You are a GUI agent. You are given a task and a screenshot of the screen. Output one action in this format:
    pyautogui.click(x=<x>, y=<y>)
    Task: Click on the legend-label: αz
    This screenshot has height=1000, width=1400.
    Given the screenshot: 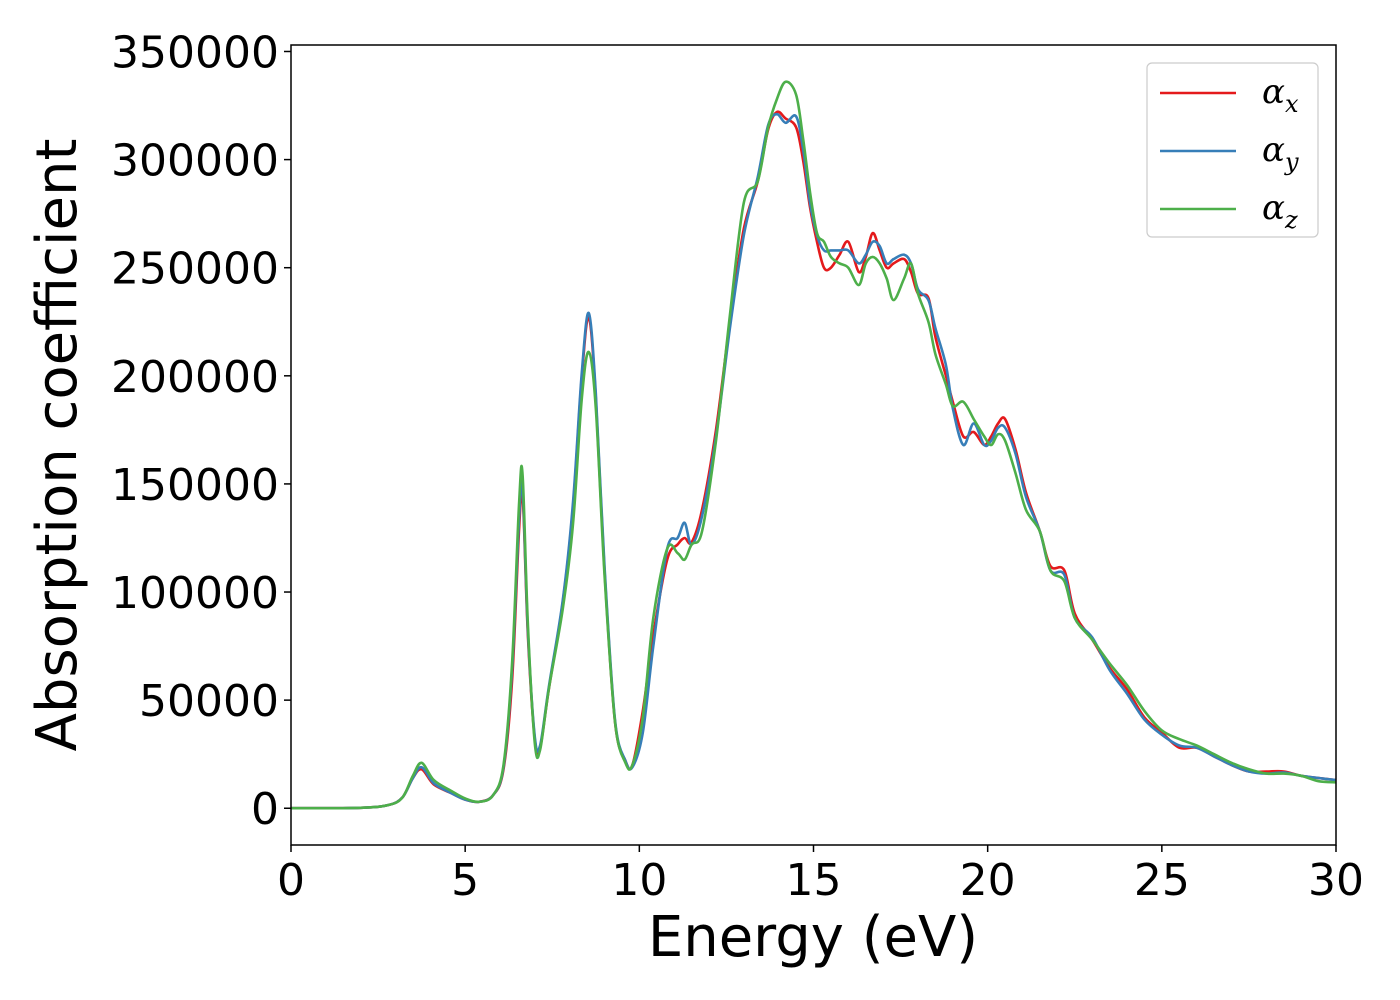 What is the action you would take?
    pyautogui.click(x=1280, y=211)
    